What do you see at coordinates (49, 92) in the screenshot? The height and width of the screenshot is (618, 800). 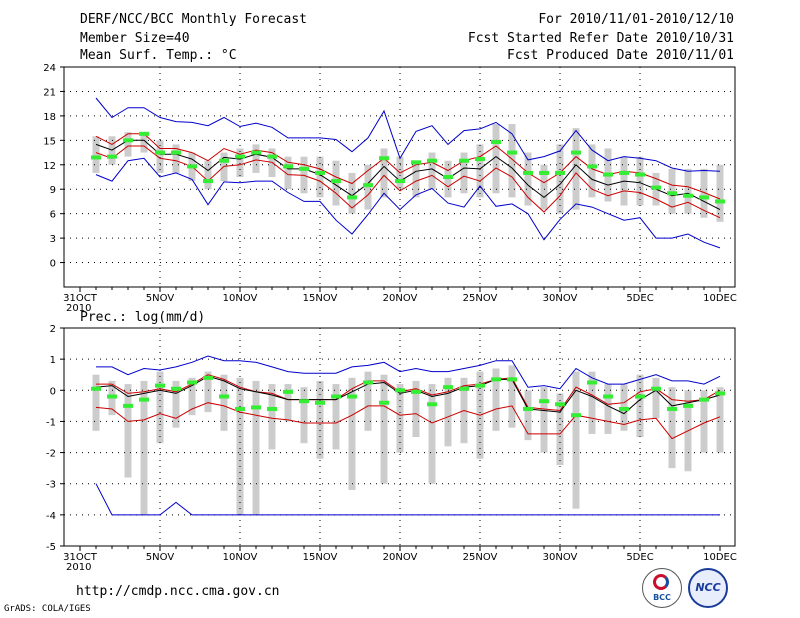 I see `temp-y-tick-label: 21` at bounding box center [49, 92].